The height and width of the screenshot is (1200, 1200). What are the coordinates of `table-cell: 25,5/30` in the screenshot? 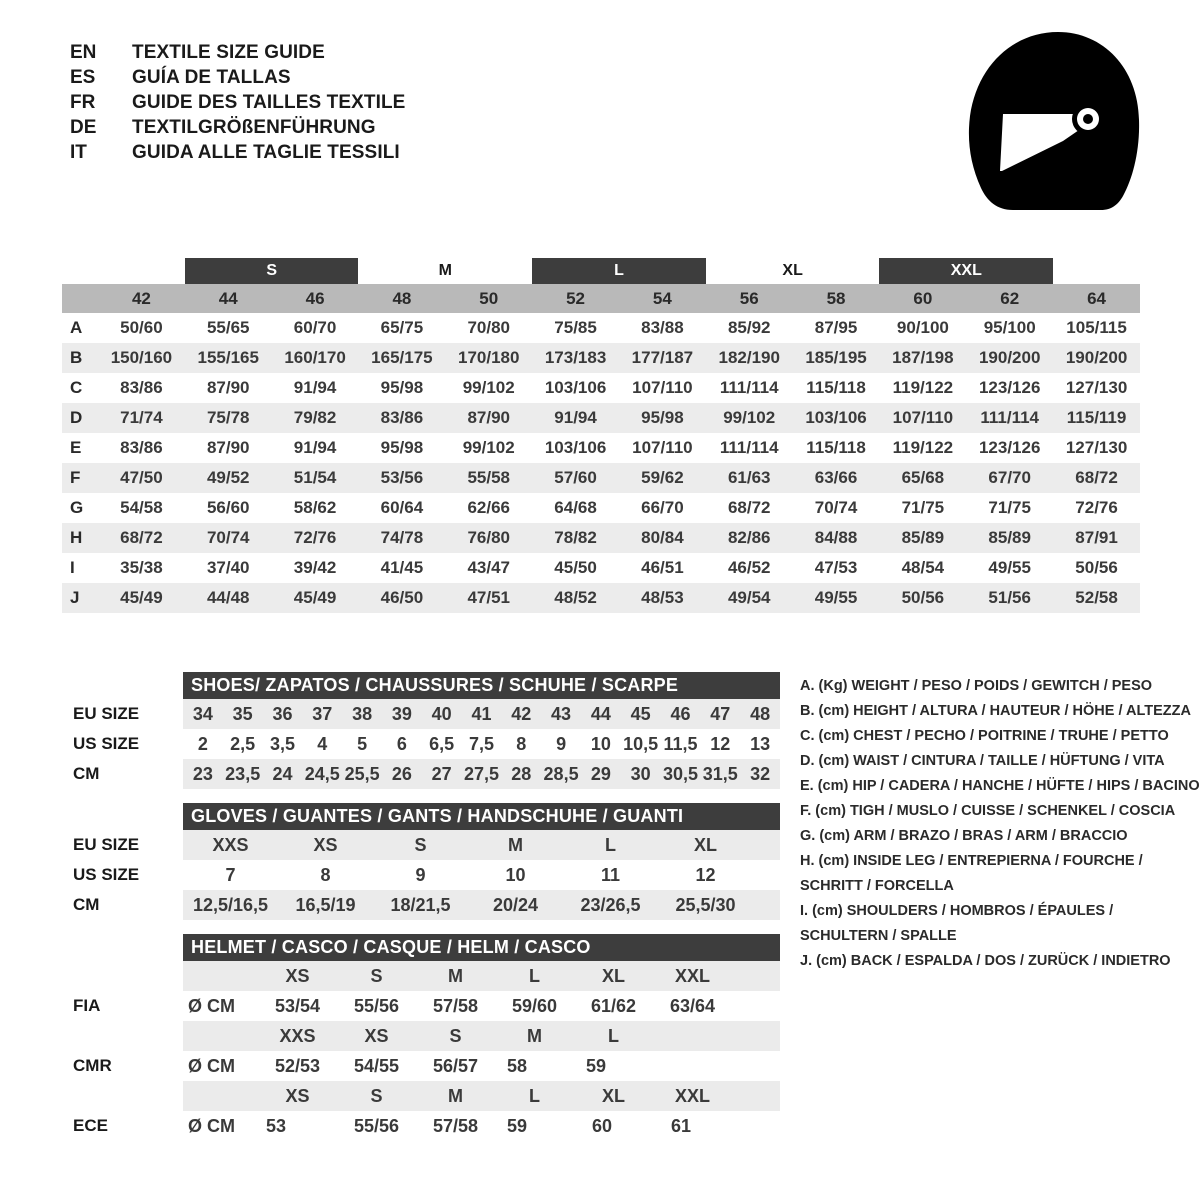 It's located at (705, 905).